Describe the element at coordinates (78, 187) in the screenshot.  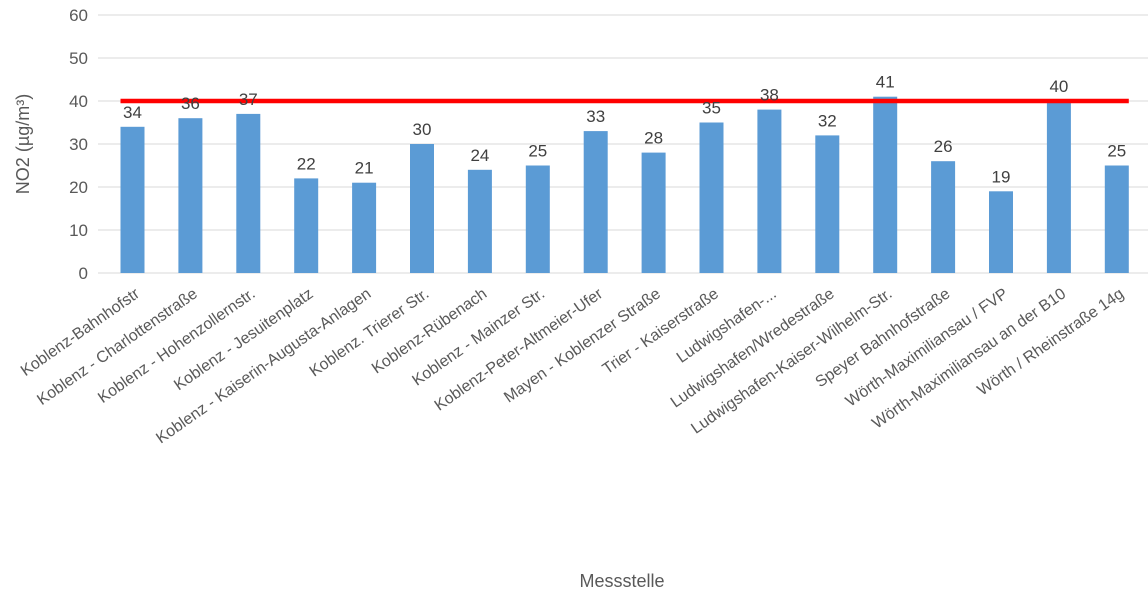
I see `y-tick-label: 20` at that location.